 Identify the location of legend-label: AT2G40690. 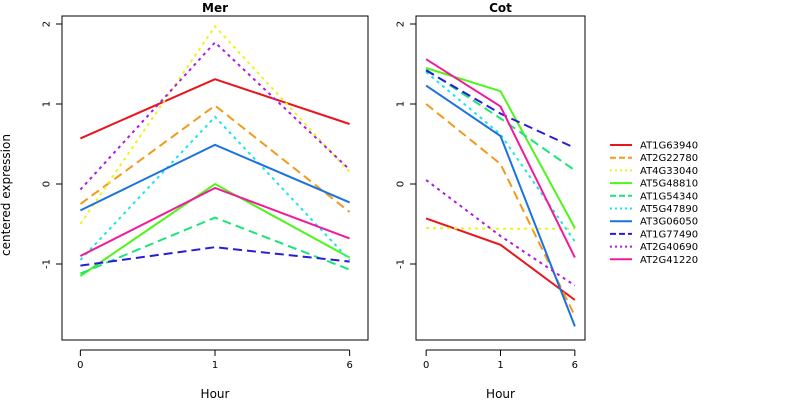
(669, 247).